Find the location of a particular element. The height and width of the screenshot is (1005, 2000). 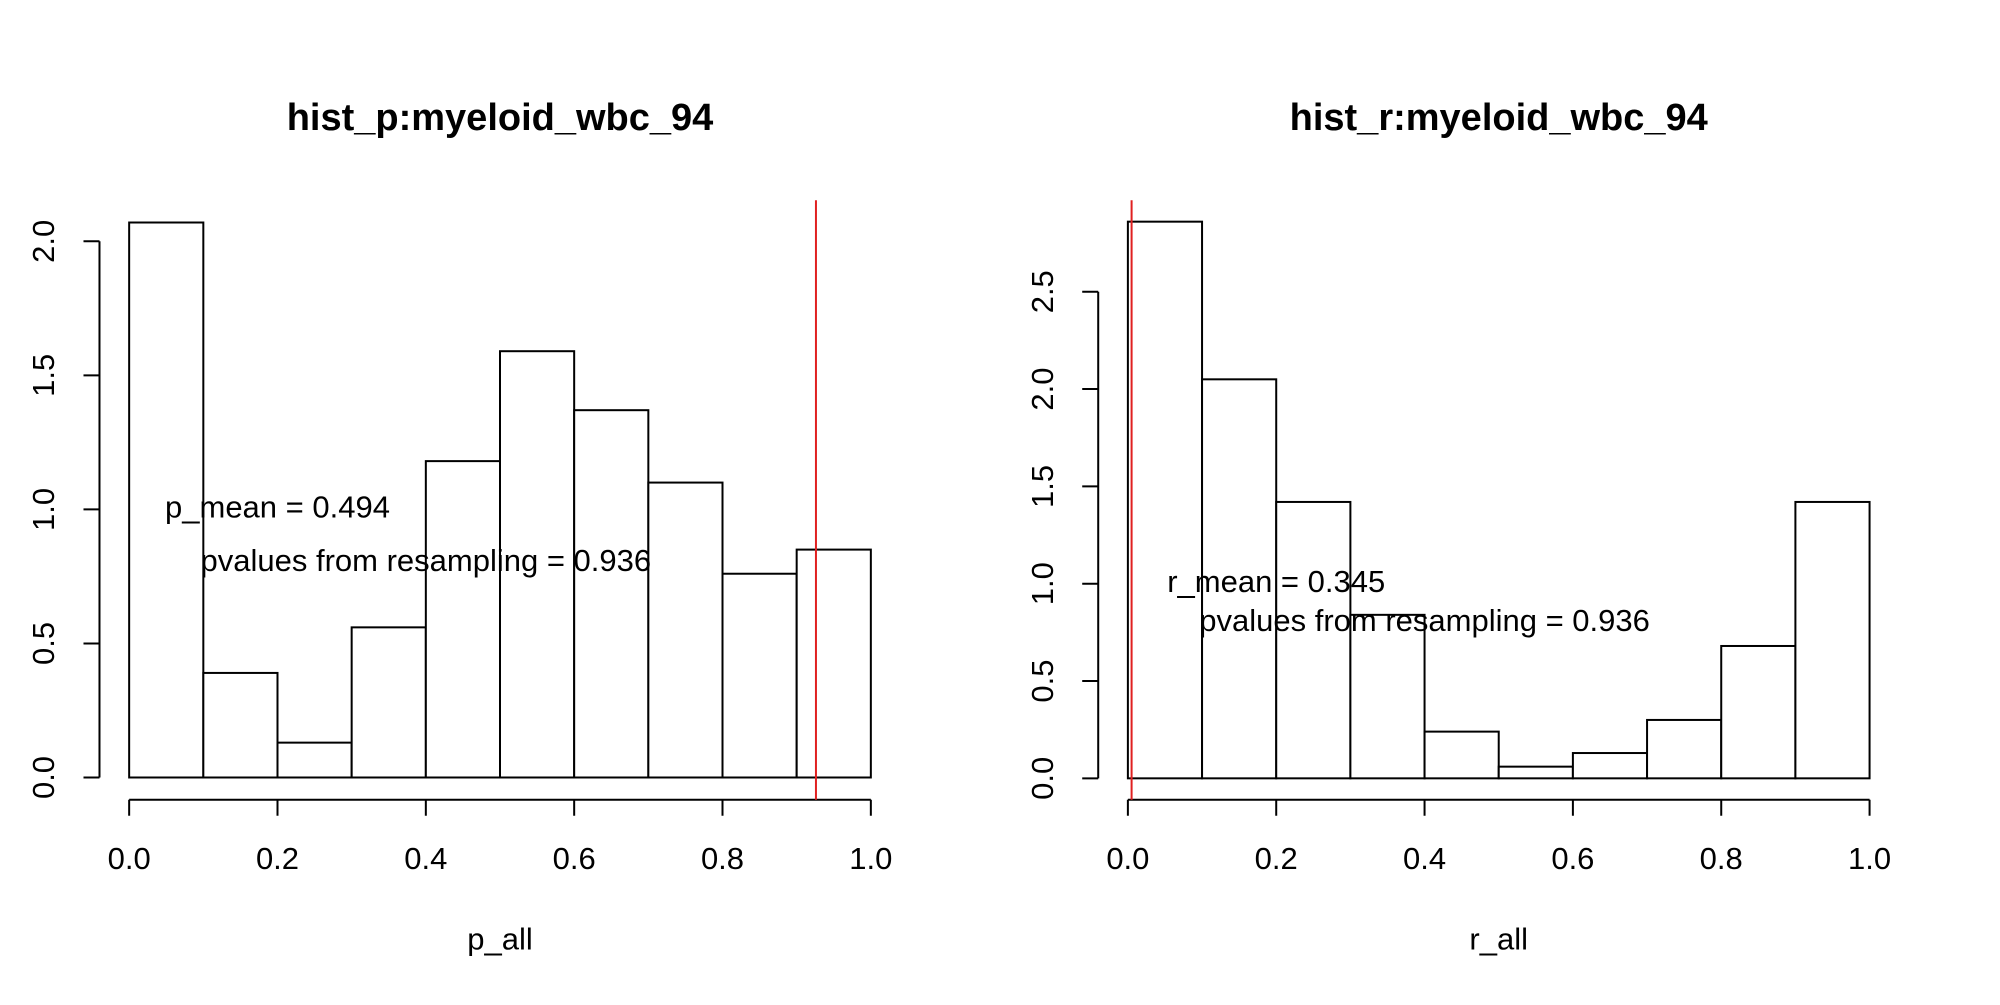

annotation: r_mean = 0.345 is located at coordinates (1276, 581).